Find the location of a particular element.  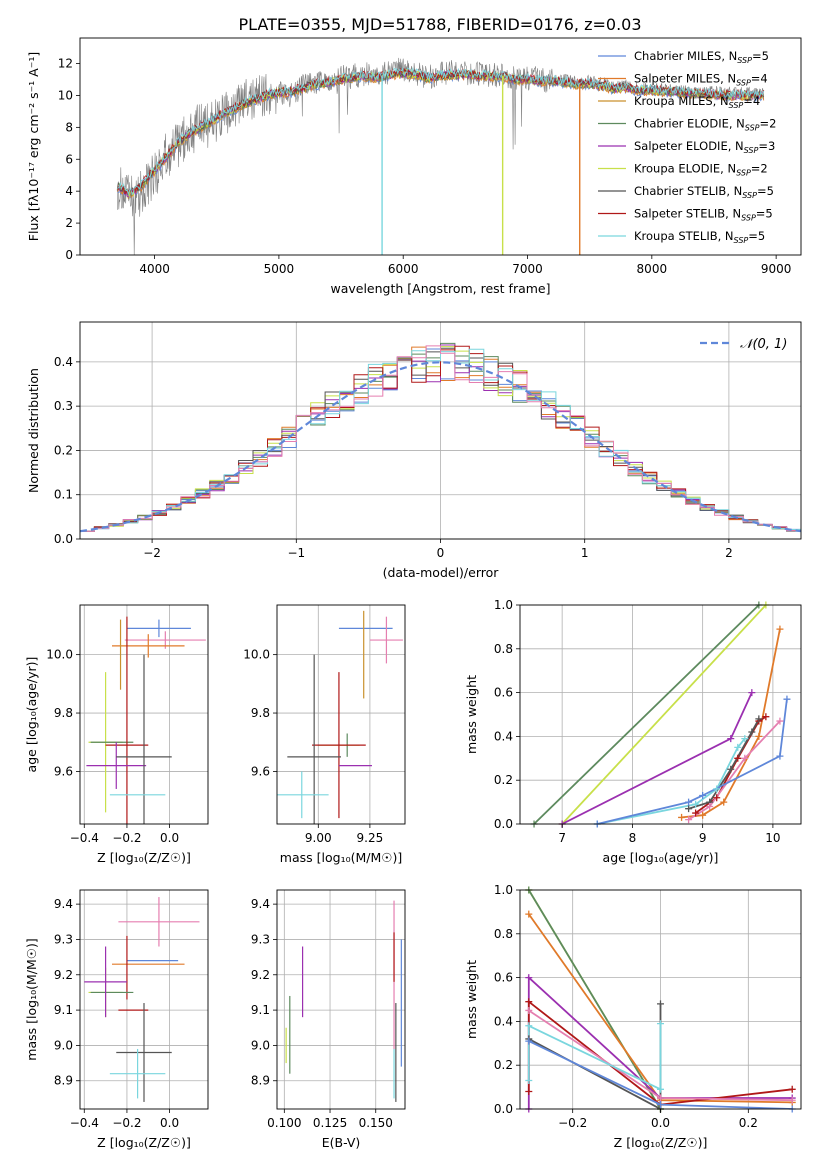

legend-label: Chabrier MILES, NSSP=5 is located at coordinates (701, 57).